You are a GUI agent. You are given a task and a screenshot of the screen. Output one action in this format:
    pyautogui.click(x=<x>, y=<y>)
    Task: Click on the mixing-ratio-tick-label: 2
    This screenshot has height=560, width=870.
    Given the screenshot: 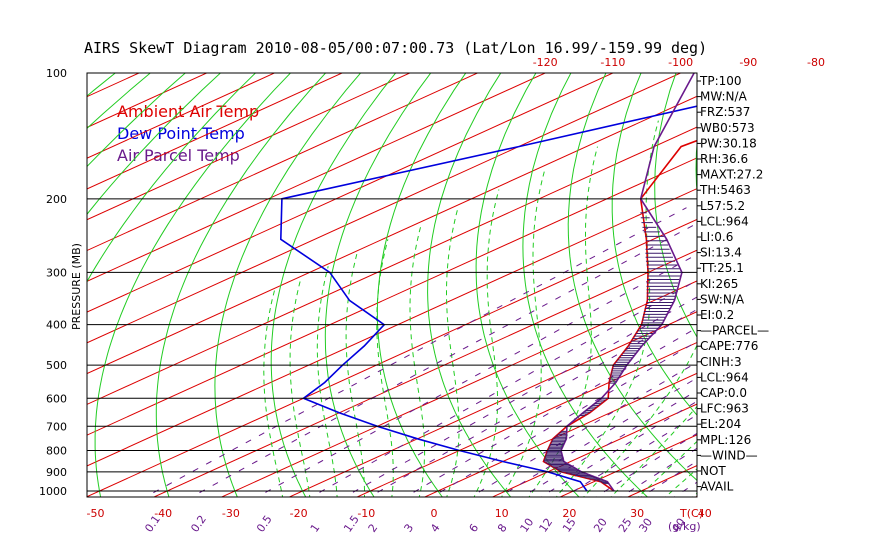 What is the action you would take?
    pyautogui.click(x=373, y=528)
    